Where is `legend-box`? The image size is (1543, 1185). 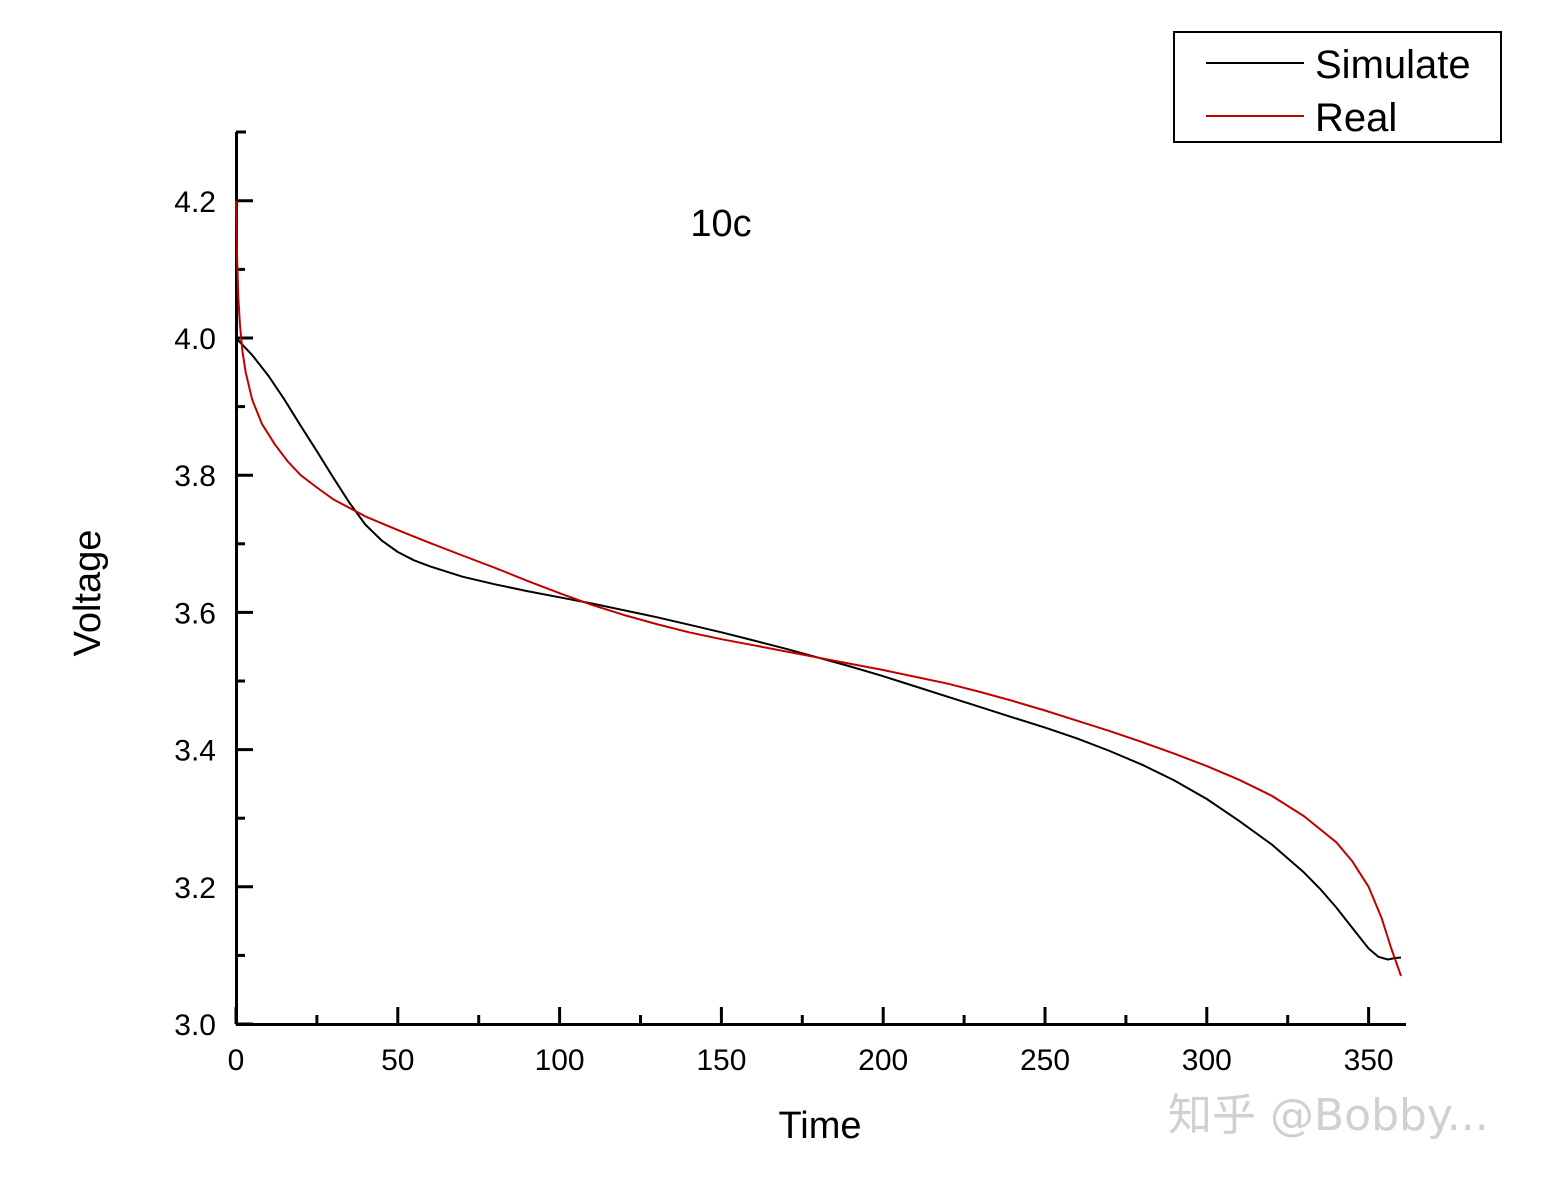 legend-box is located at coordinates (1337, 87).